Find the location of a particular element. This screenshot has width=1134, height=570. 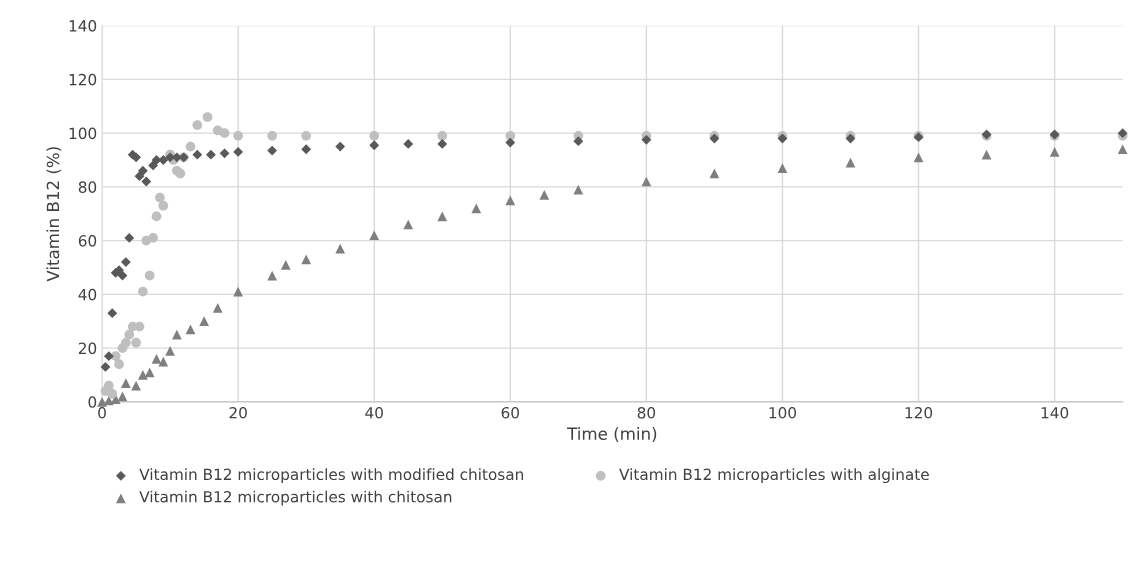

x-tick-label: 100 is located at coordinates (783, 412).